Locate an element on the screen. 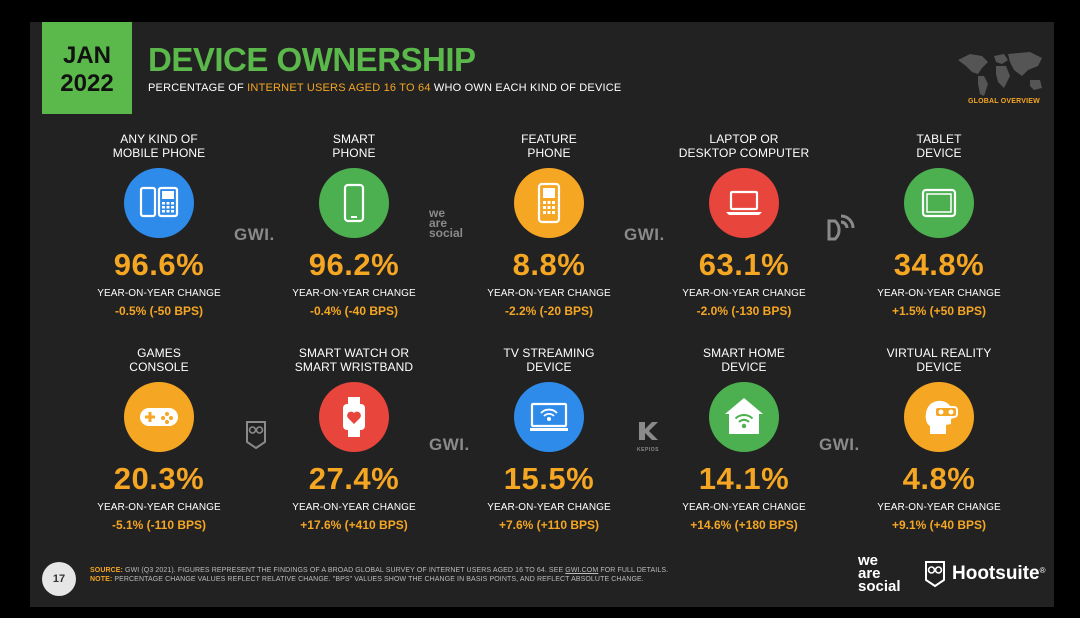 The image size is (1080, 618). hootsuite-name: Hootsuite is located at coordinates (996, 573).